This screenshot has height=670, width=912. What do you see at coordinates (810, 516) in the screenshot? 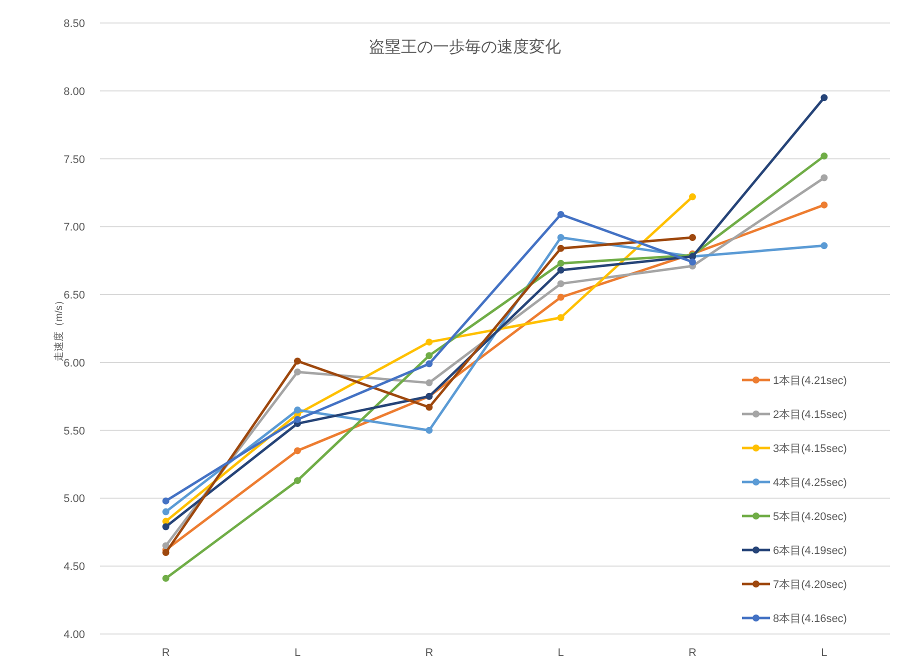
I see `legend-label: 5本目(4.20sec)` at bounding box center [810, 516].